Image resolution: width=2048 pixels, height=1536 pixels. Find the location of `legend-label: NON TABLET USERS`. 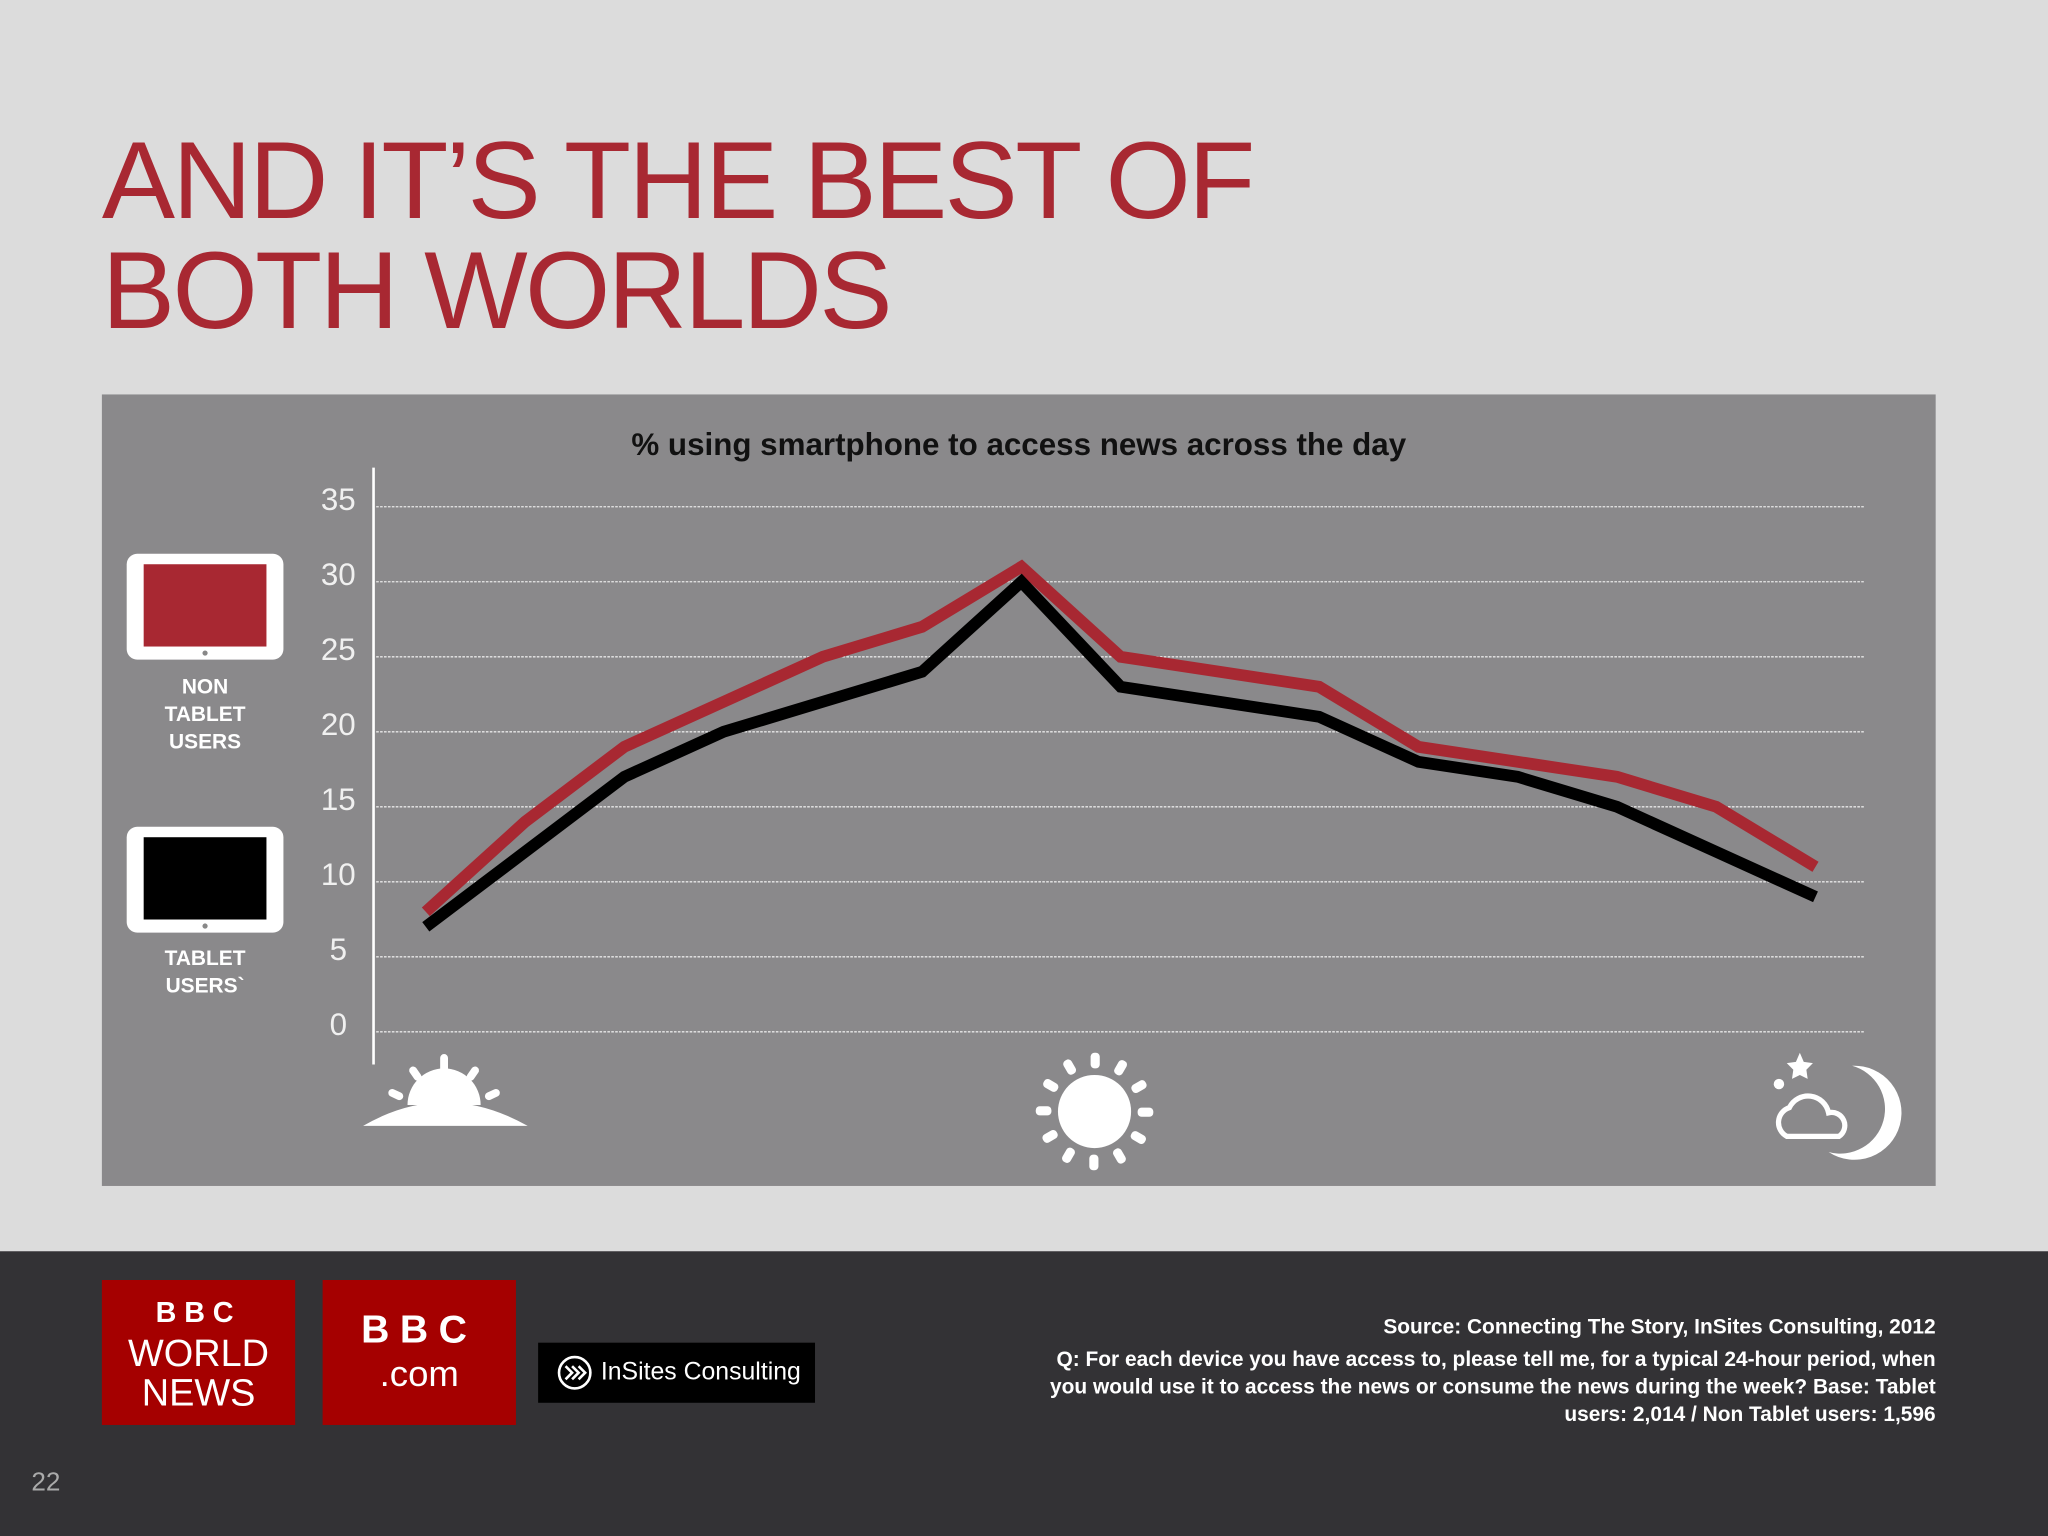

legend-label: NON TABLET USERS is located at coordinates (205, 715).